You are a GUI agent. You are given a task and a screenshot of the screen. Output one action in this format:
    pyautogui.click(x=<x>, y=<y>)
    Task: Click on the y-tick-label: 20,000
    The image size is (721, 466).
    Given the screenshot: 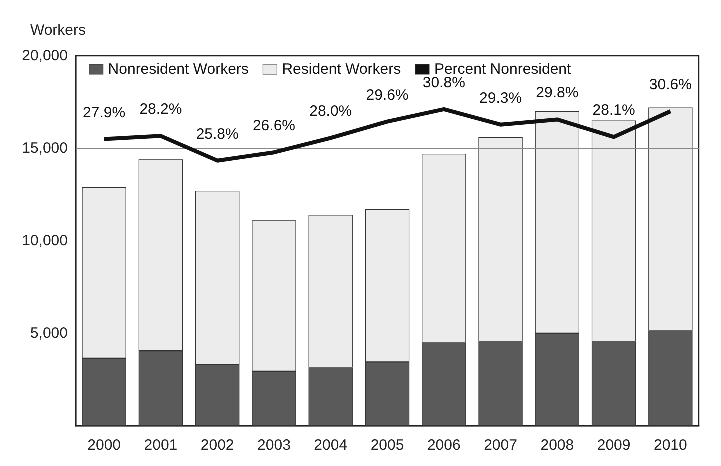 What is the action you would take?
    pyautogui.click(x=45, y=56)
    